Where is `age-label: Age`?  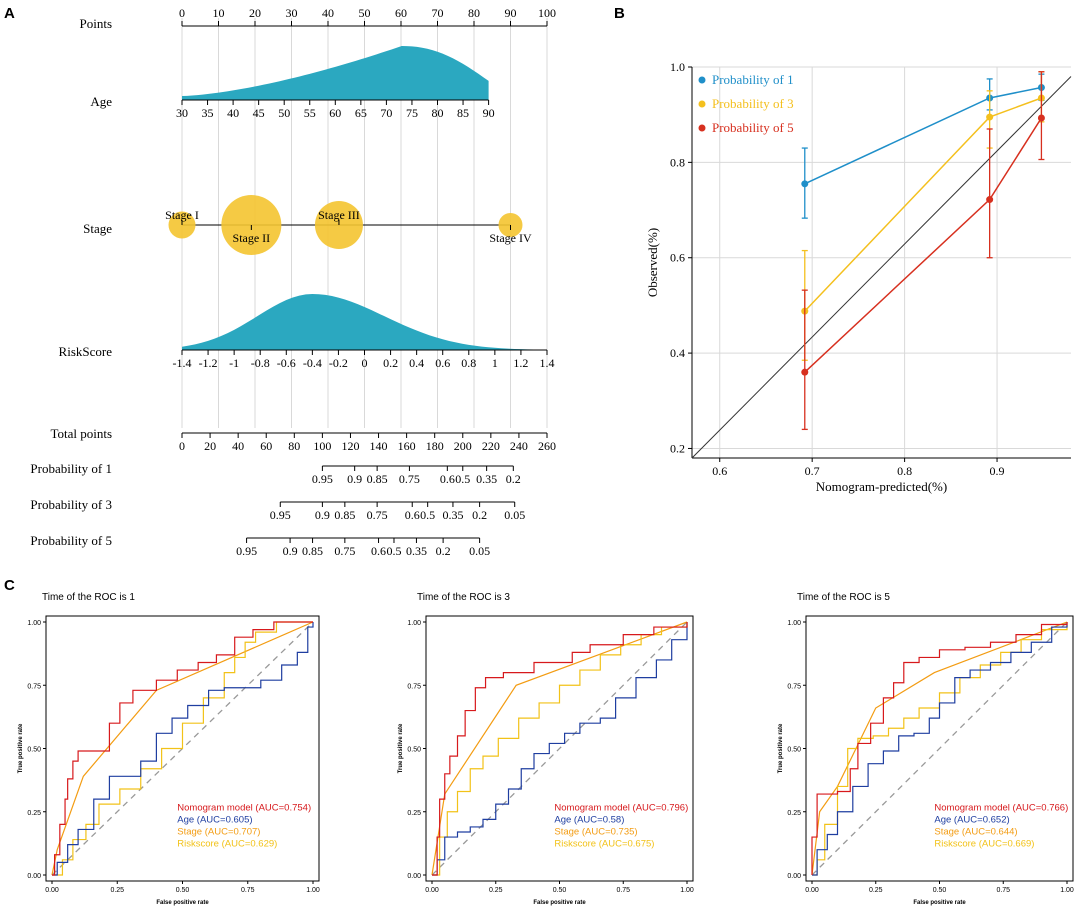
age-label: Age is located at coordinates (101, 101).